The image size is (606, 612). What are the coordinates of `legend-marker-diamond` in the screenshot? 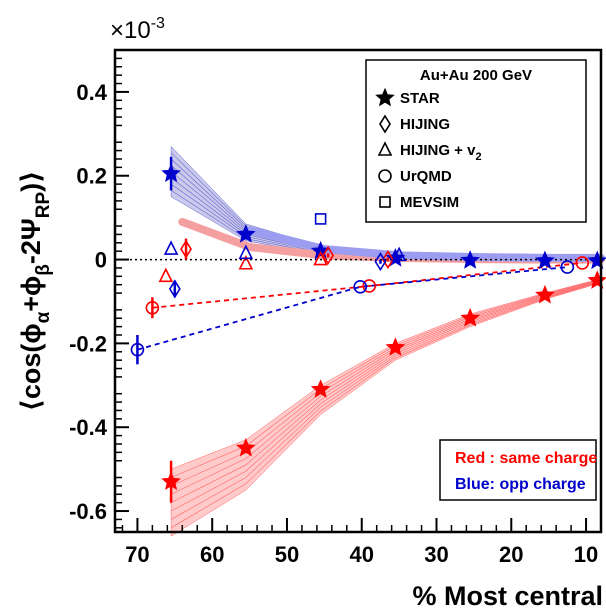 It's located at (385, 124).